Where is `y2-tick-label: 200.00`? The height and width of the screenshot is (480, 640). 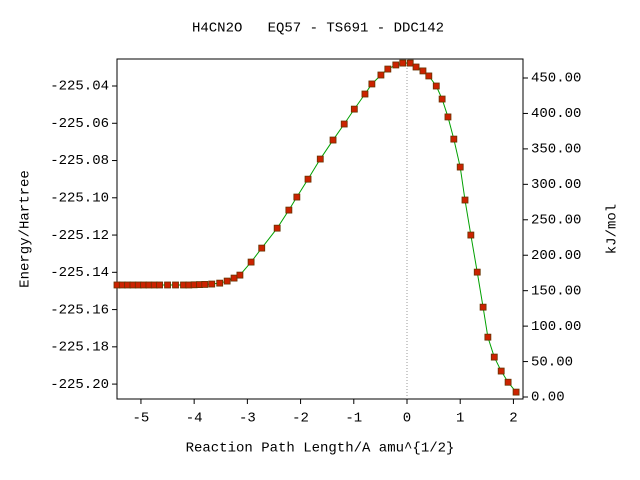 y2-tick-label: 200.00 is located at coordinates (556, 256).